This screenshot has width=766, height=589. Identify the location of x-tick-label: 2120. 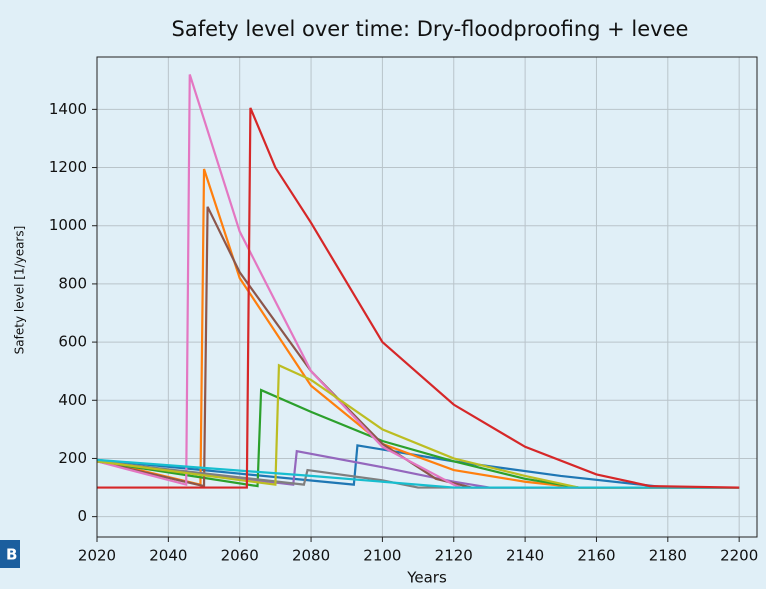
(454, 556).